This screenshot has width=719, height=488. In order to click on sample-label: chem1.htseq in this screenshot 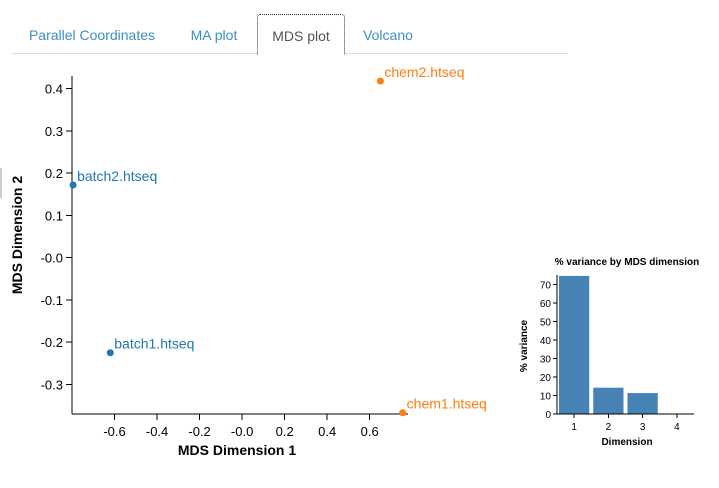, I will do `click(447, 404)`.